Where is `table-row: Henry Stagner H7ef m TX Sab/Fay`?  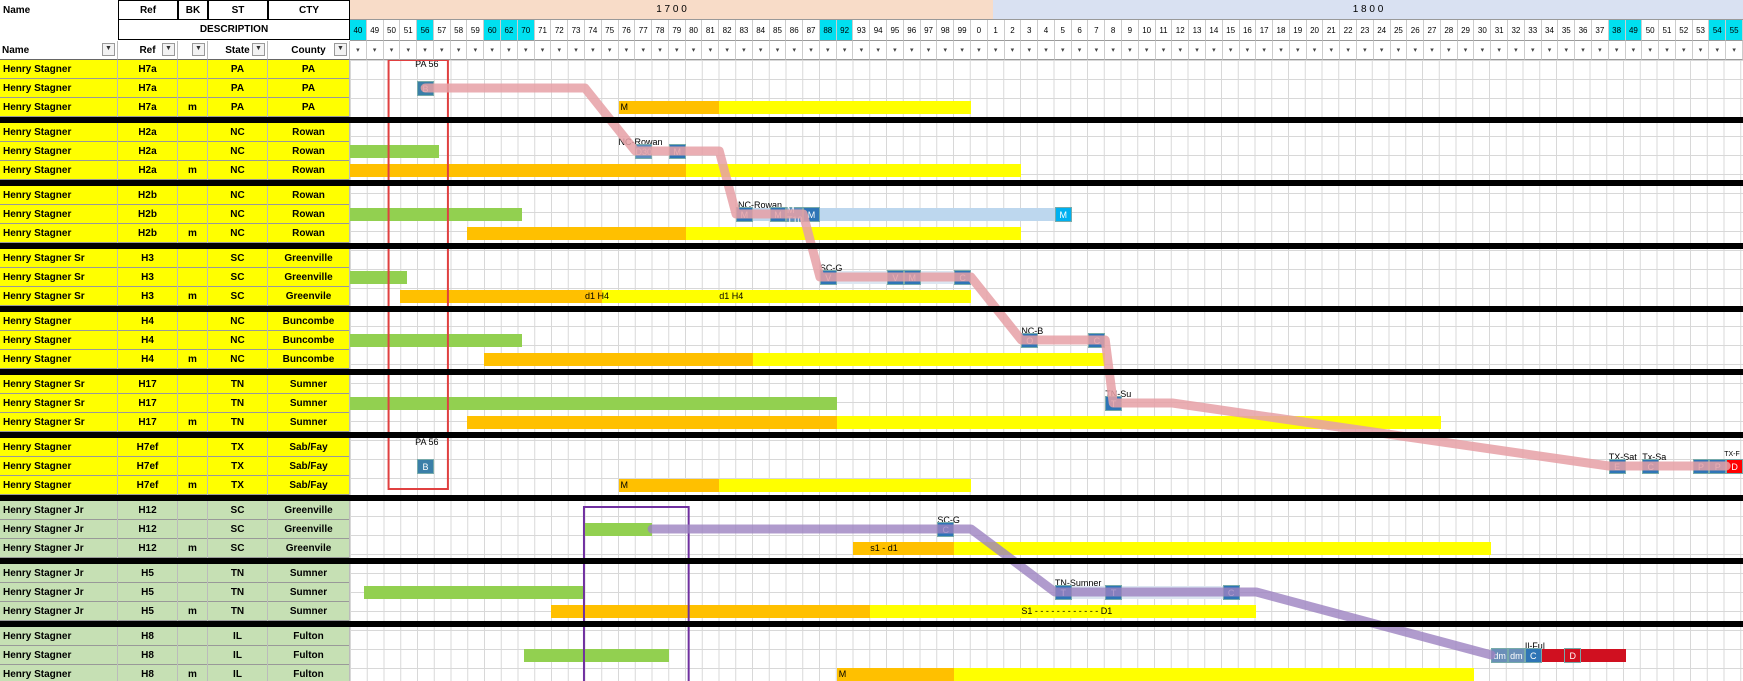
table-row: Henry Stagner H7ef m TX Sab/Fay is located at coordinates (175, 485).